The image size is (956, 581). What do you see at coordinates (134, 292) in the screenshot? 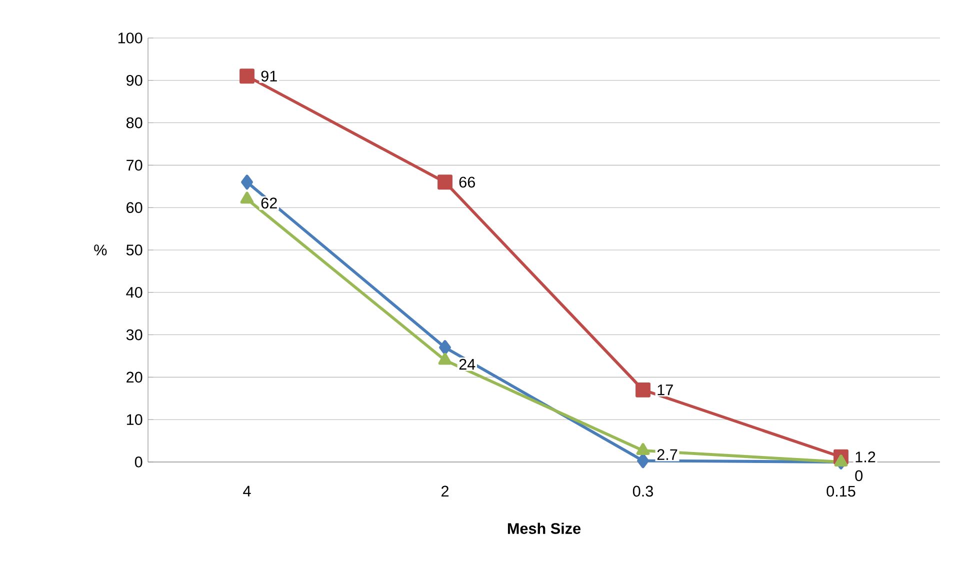
I see `y-tick-label: 40` at bounding box center [134, 292].